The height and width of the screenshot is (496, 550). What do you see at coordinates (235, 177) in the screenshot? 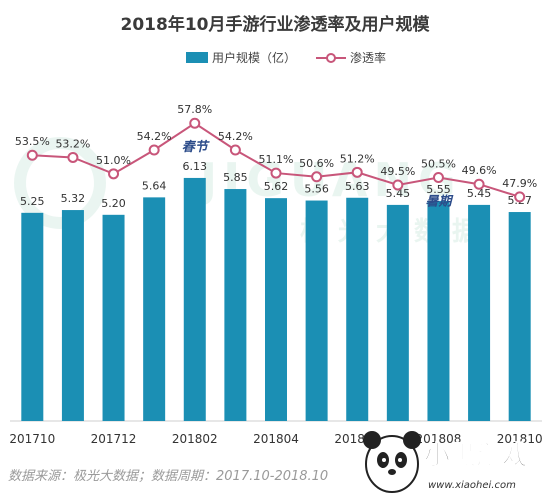
I see `bar-label-201803: 5.85` at bounding box center [235, 177].